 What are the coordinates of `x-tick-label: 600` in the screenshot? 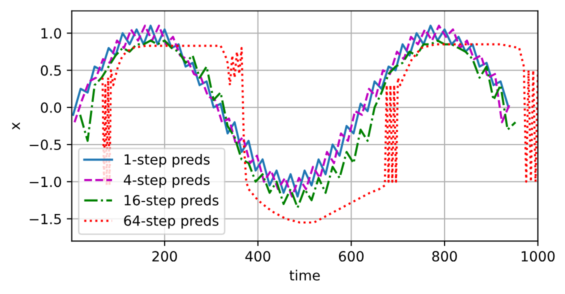 It's located at (351, 256).